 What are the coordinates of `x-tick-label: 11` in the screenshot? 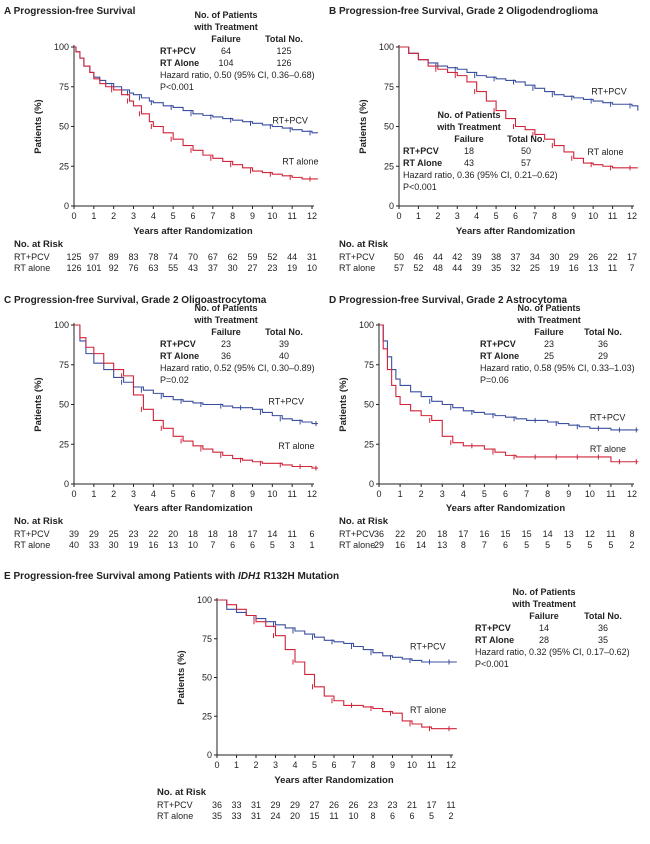 It's located at (291, 494).